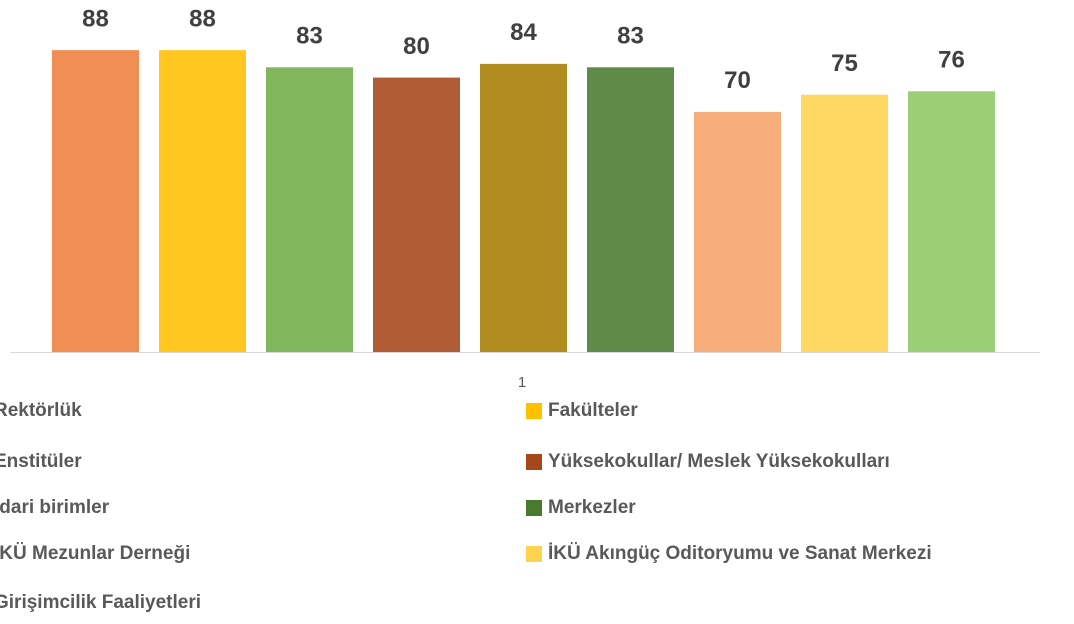  Describe the element at coordinates (95, 553) in the screenshot. I see `legend-label: İKÜ Mezunlar Derneği` at that location.